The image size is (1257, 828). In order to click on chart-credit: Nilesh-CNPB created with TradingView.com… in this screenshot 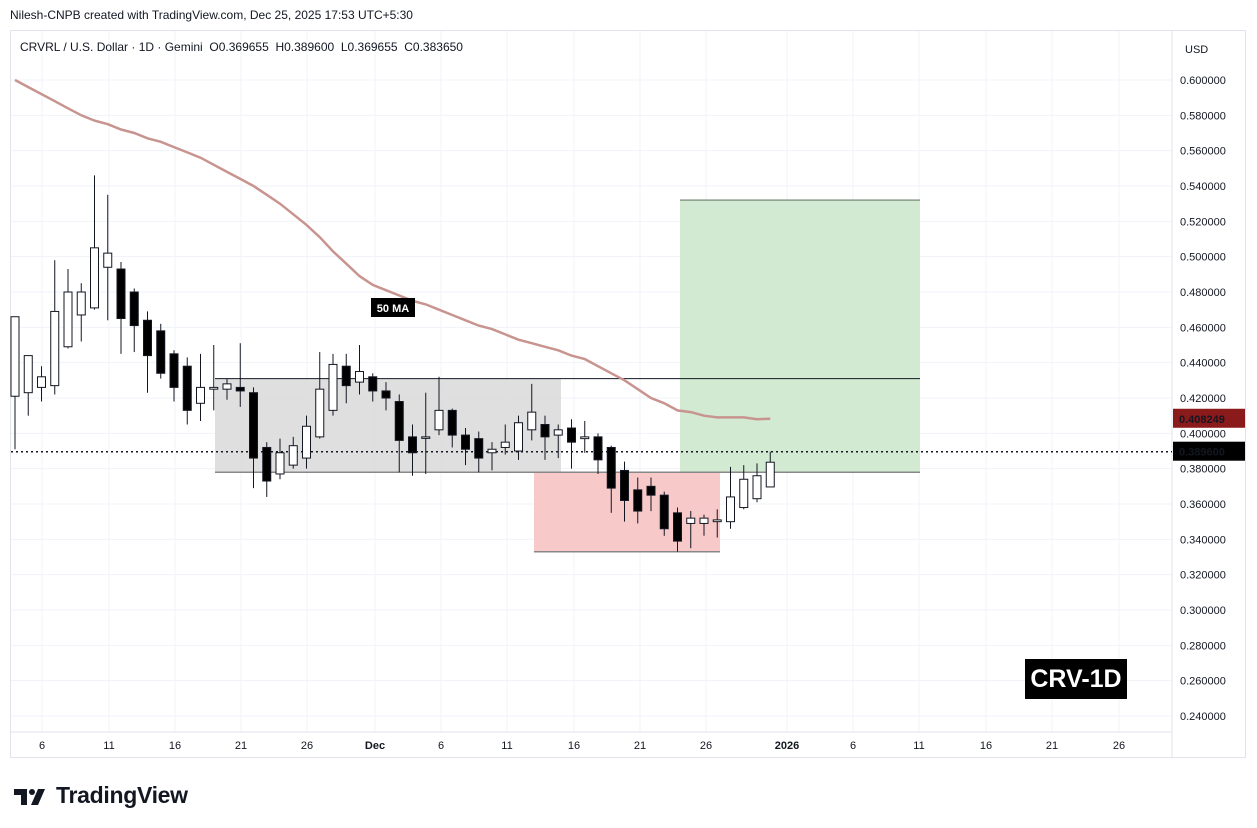, I will do `click(211, 15)`.